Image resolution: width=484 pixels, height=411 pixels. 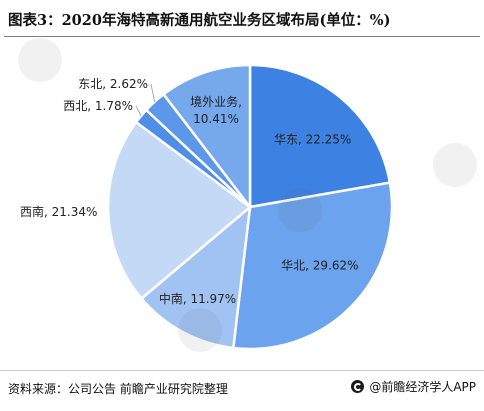 What do you see at coordinates (422, 387) in the screenshot?
I see `brand-text: @前瞻经济学人APP` at bounding box center [422, 387].